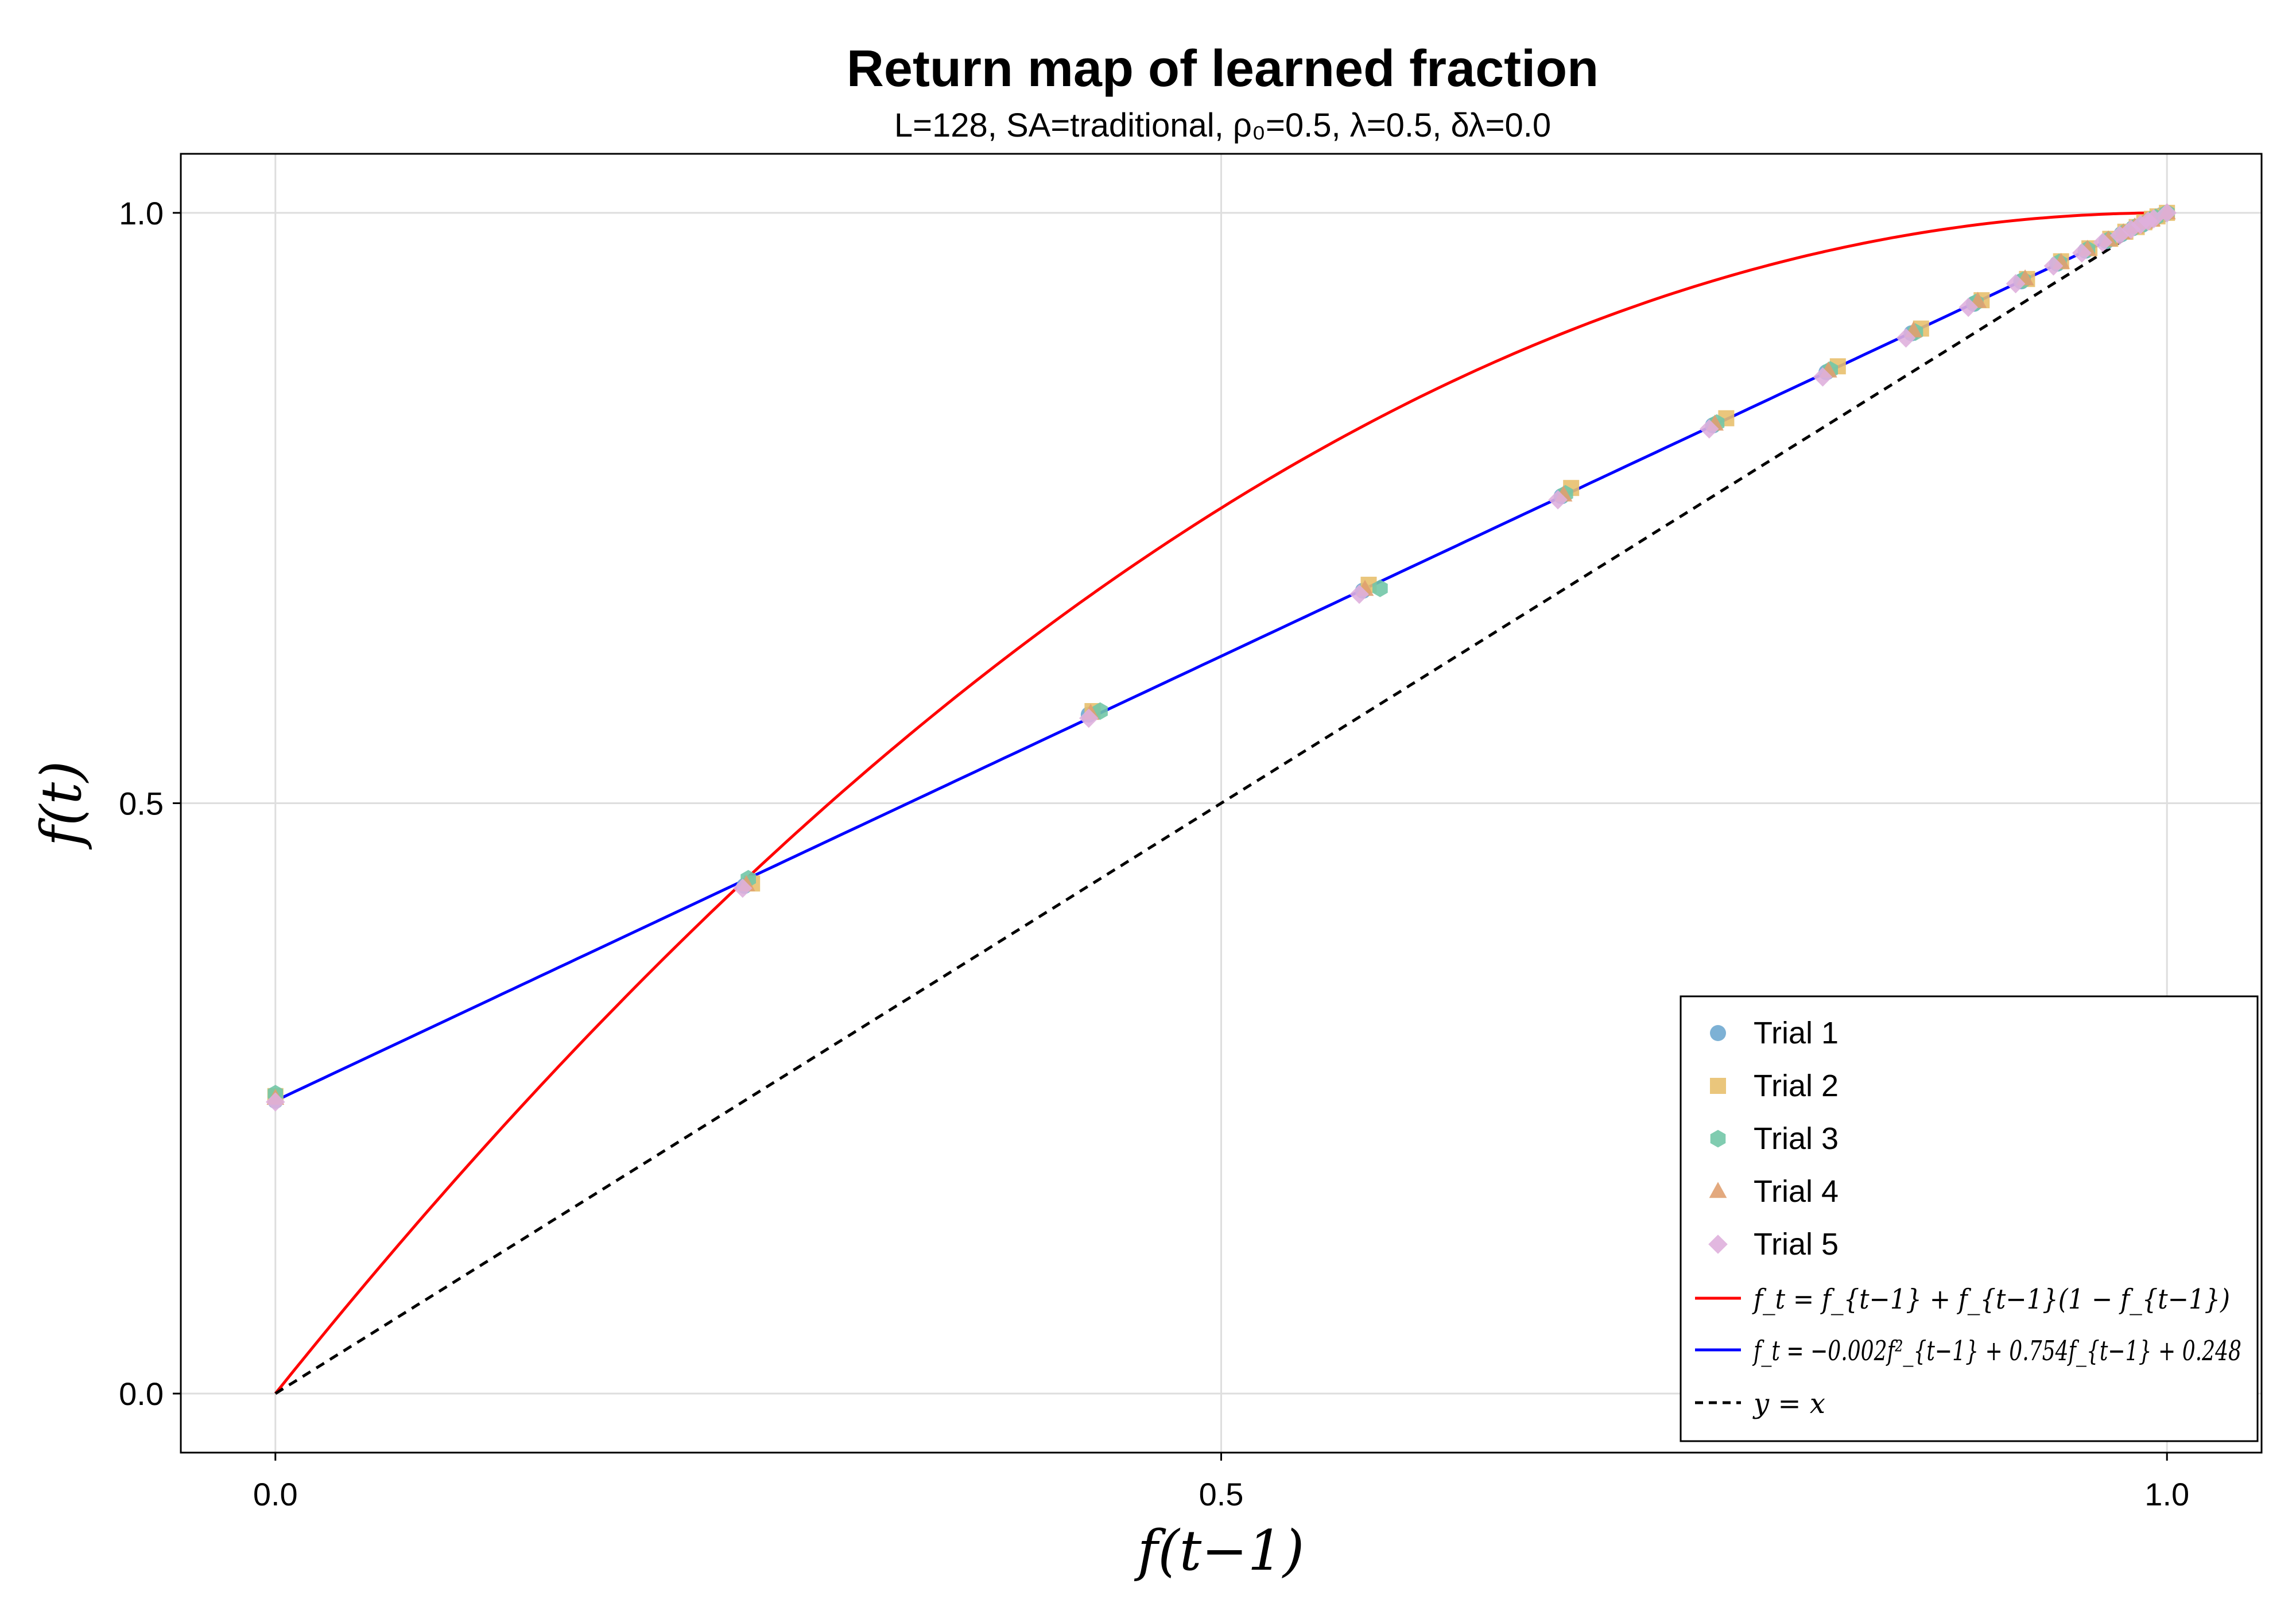  I want to click on legend-label-trial-2: Trial 2, so click(1796, 1086).